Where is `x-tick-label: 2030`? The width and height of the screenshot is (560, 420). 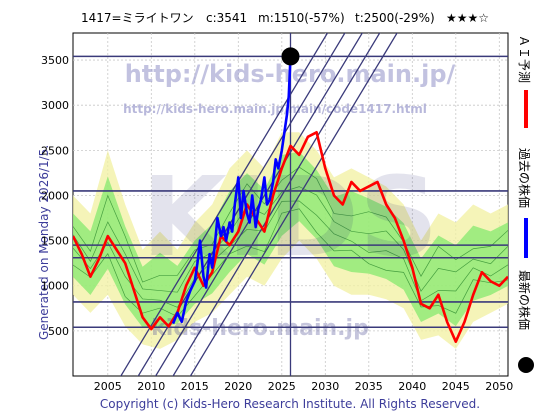 x-tick-label: 2030 is located at coordinates (325, 386).